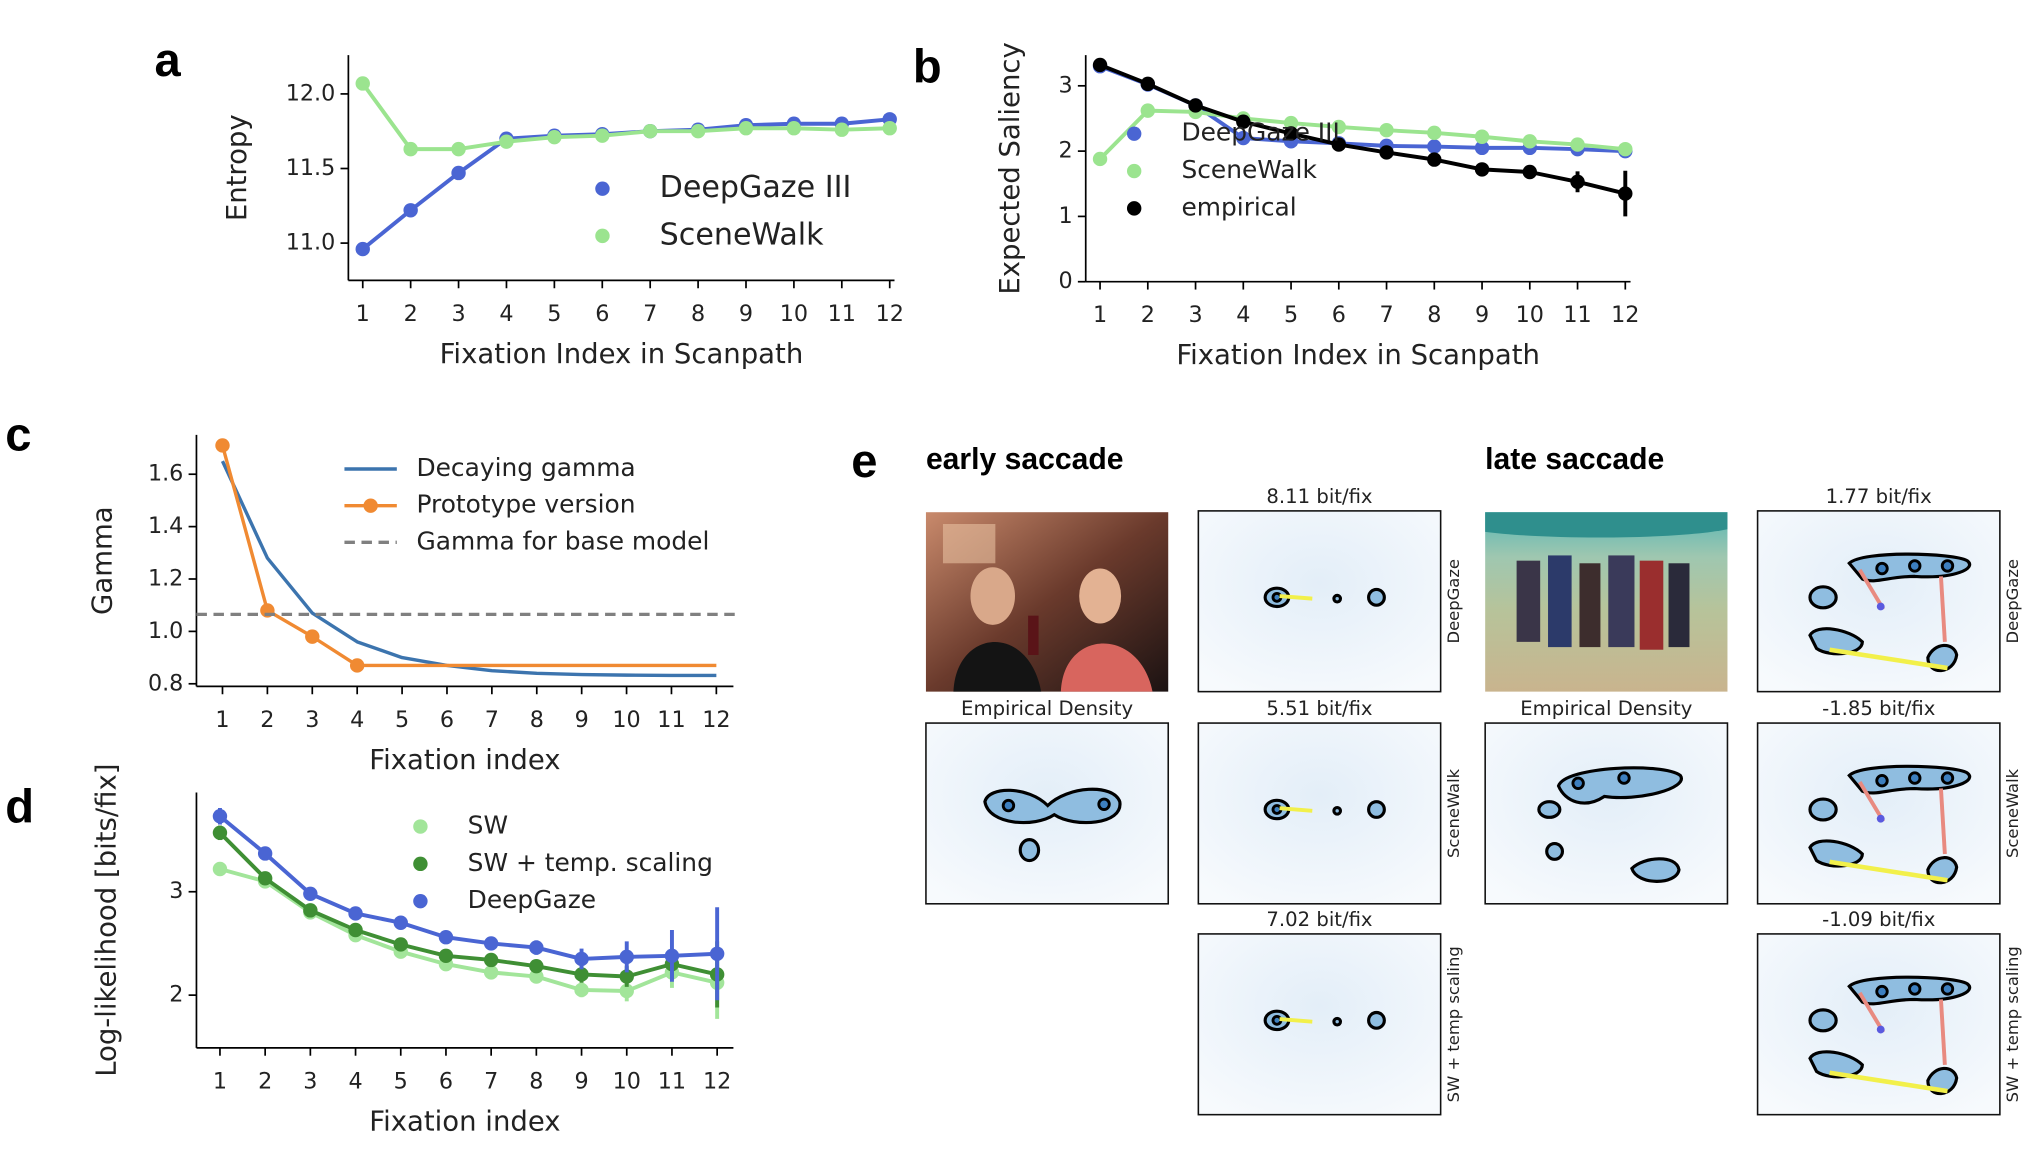 This screenshot has width=2030, height=1158. What do you see at coordinates (671, 720) in the screenshot?
I see `x-tick-label: 11` at bounding box center [671, 720].